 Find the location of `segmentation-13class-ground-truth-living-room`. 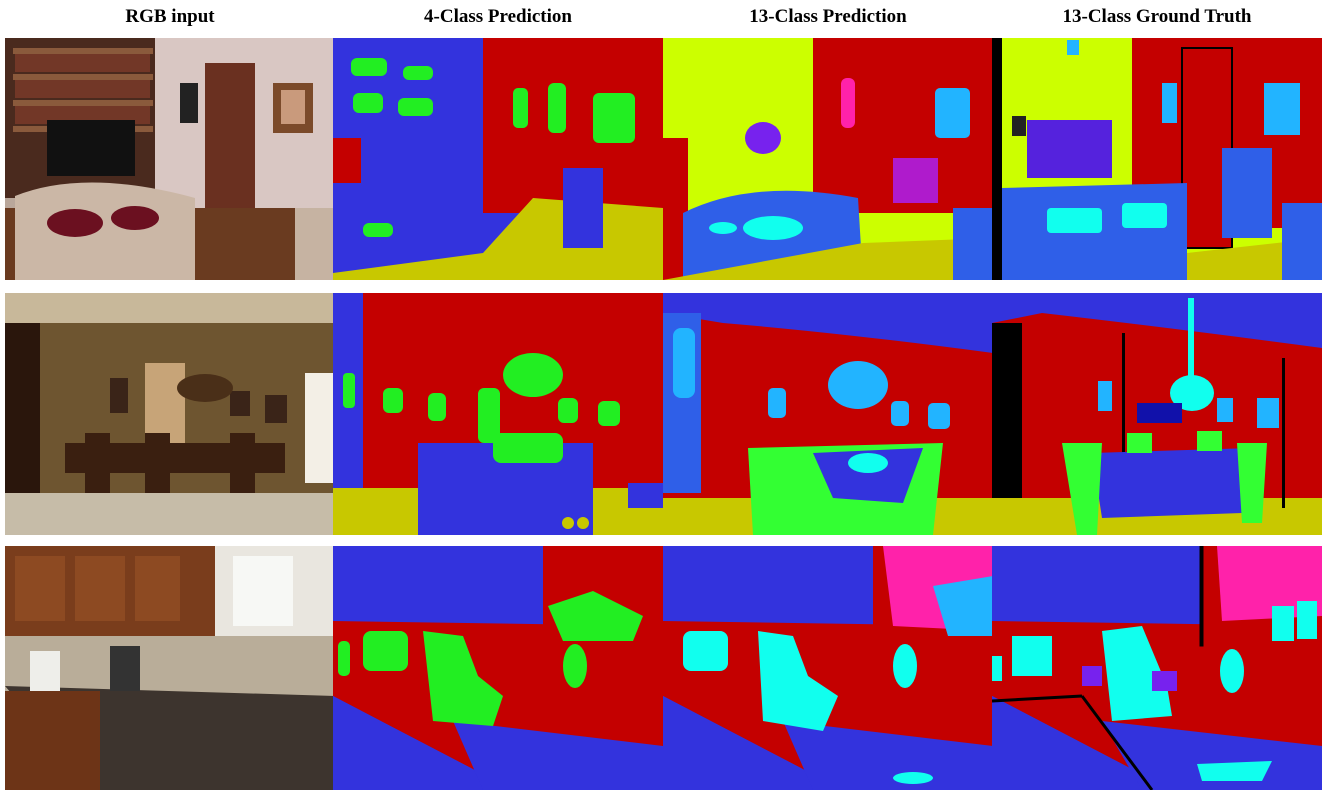

segmentation-13class-ground-truth-living-room is located at coordinates (1157, 159).